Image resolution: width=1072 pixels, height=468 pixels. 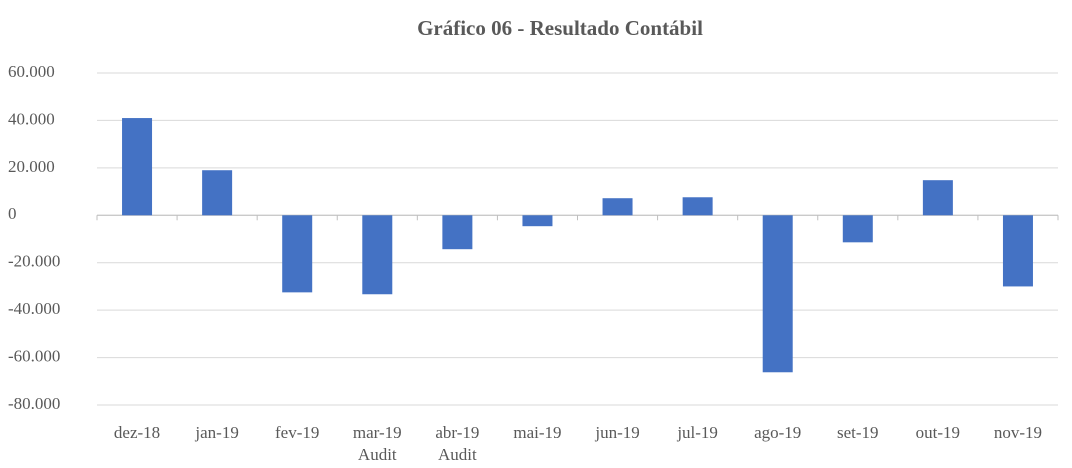 What do you see at coordinates (777, 432) in the screenshot?
I see `x-tick-label: ago-19` at bounding box center [777, 432].